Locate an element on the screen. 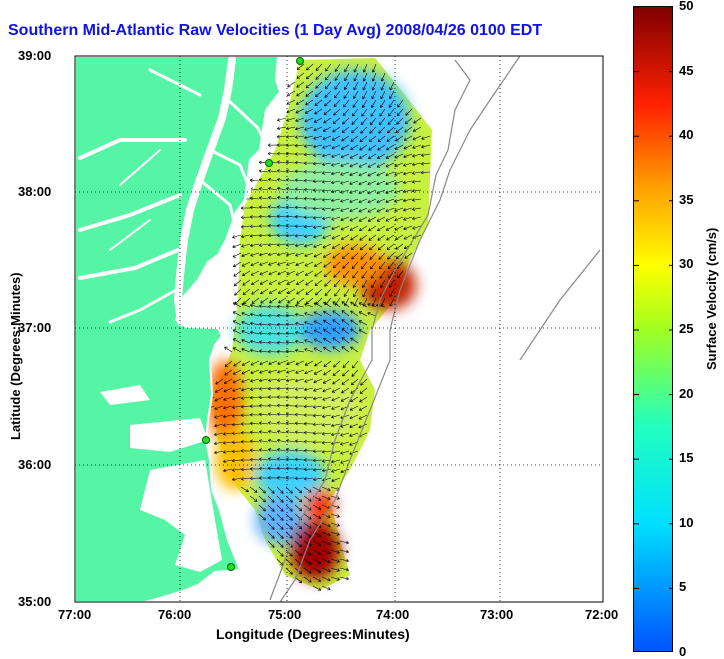 The height and width of the screenshot is (659, 724). x-tick-label: 77:00 is located at coordinates (75, 614).